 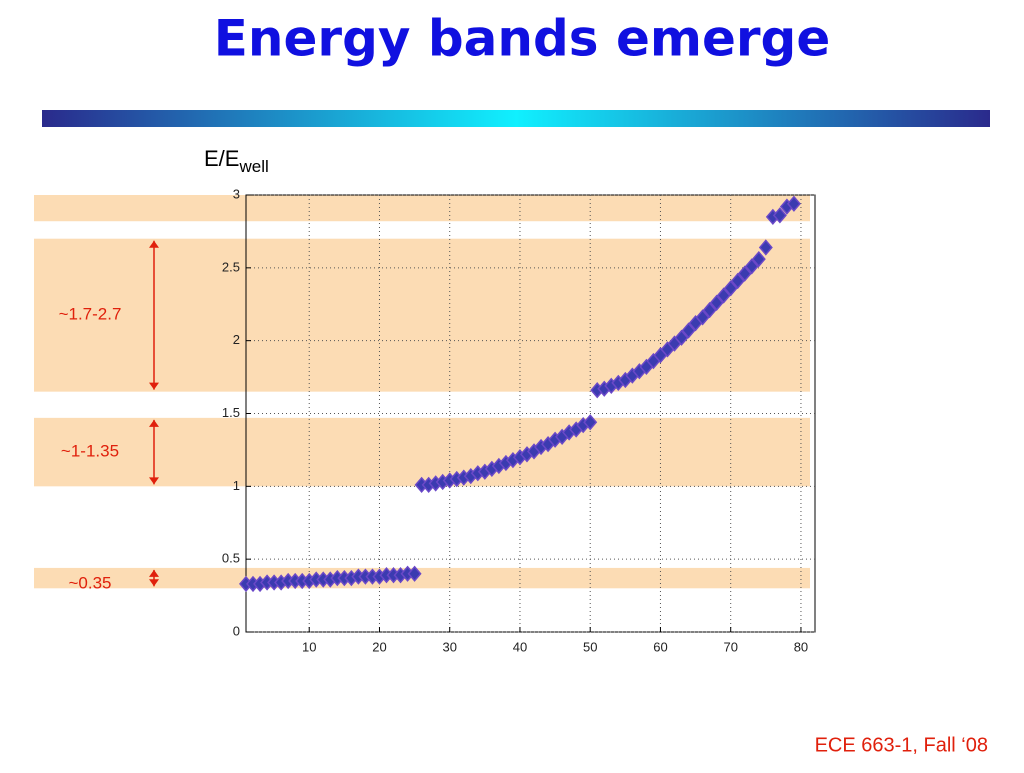 I want to click on x-tick-label: 50, so click(x=590, y=646).